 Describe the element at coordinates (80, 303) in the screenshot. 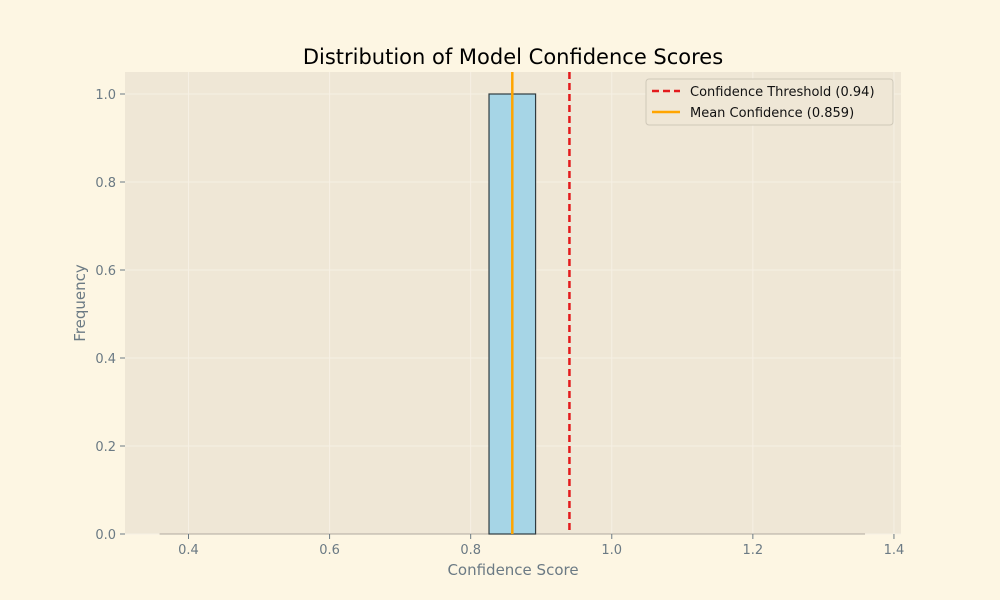

I see `y-axis-label: Frequency` at that location.